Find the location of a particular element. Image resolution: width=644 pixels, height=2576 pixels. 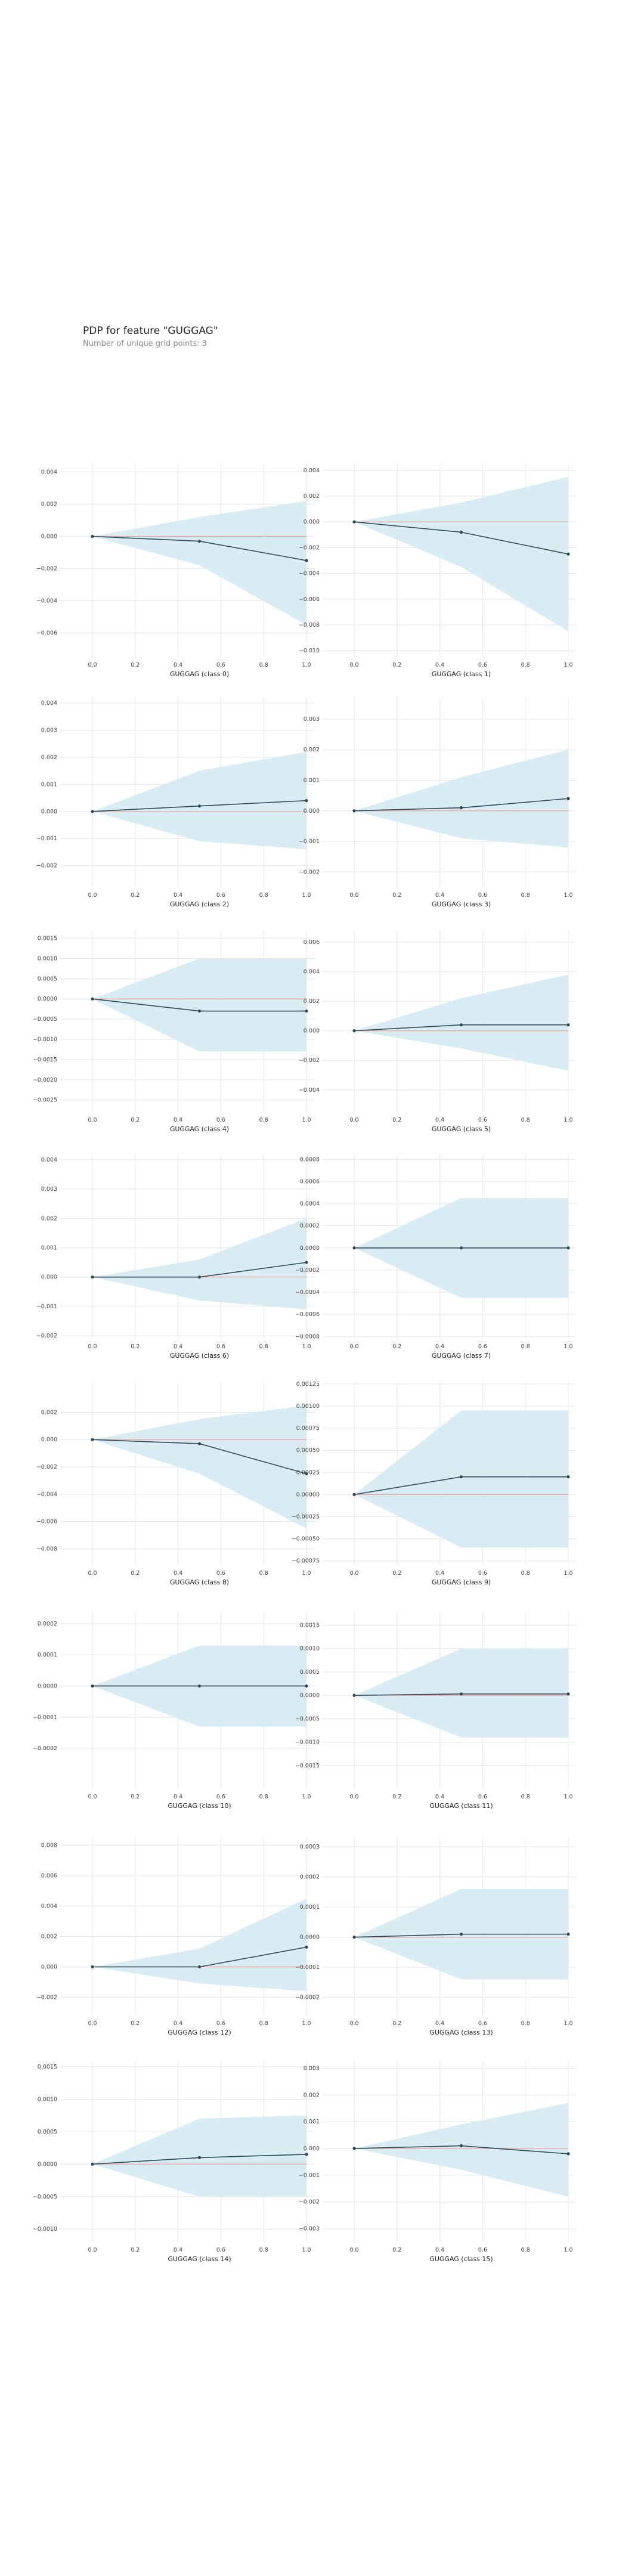

y-tick-label: −0.001 is located at coordinates (309, 2175).